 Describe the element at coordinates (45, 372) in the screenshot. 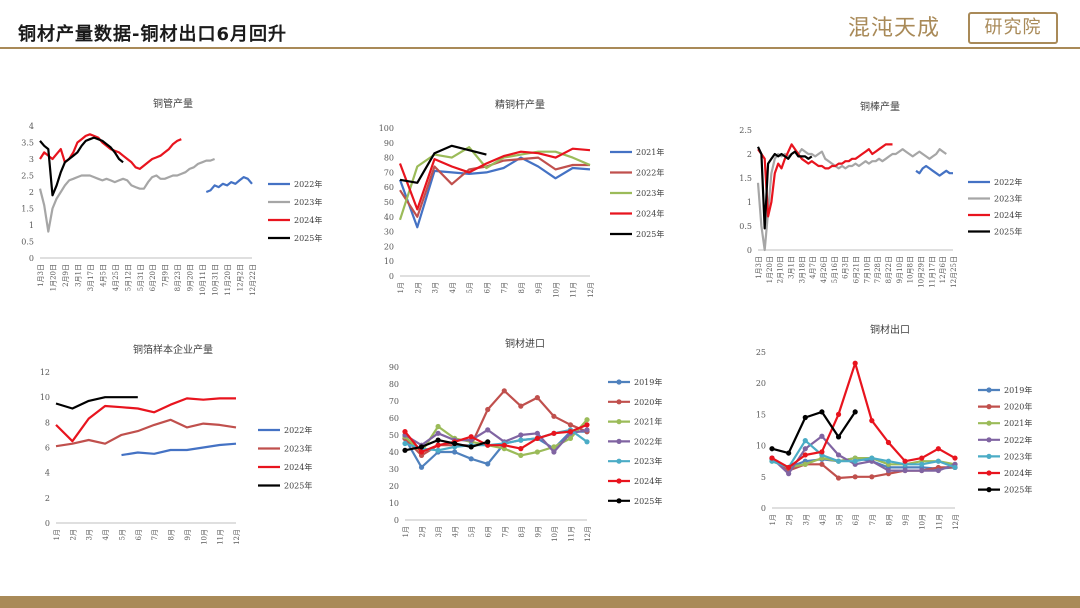

I see `y-tick-label: 12` at that location.